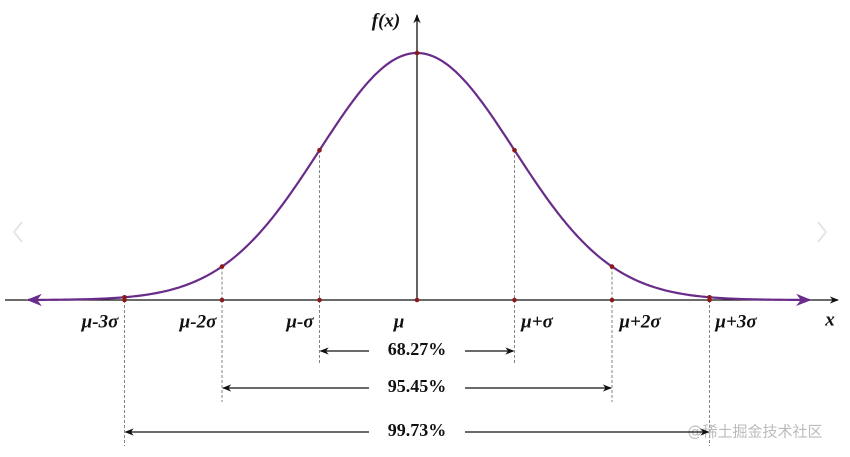 The image size is (850, 457). Describe the element at coordinates (822, 232) in the screenshot. I see `next-arrow` at that location.